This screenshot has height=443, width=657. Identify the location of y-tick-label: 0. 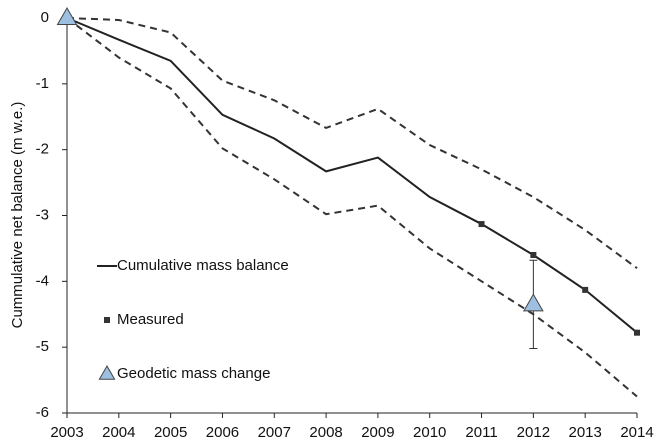
(45, 17).